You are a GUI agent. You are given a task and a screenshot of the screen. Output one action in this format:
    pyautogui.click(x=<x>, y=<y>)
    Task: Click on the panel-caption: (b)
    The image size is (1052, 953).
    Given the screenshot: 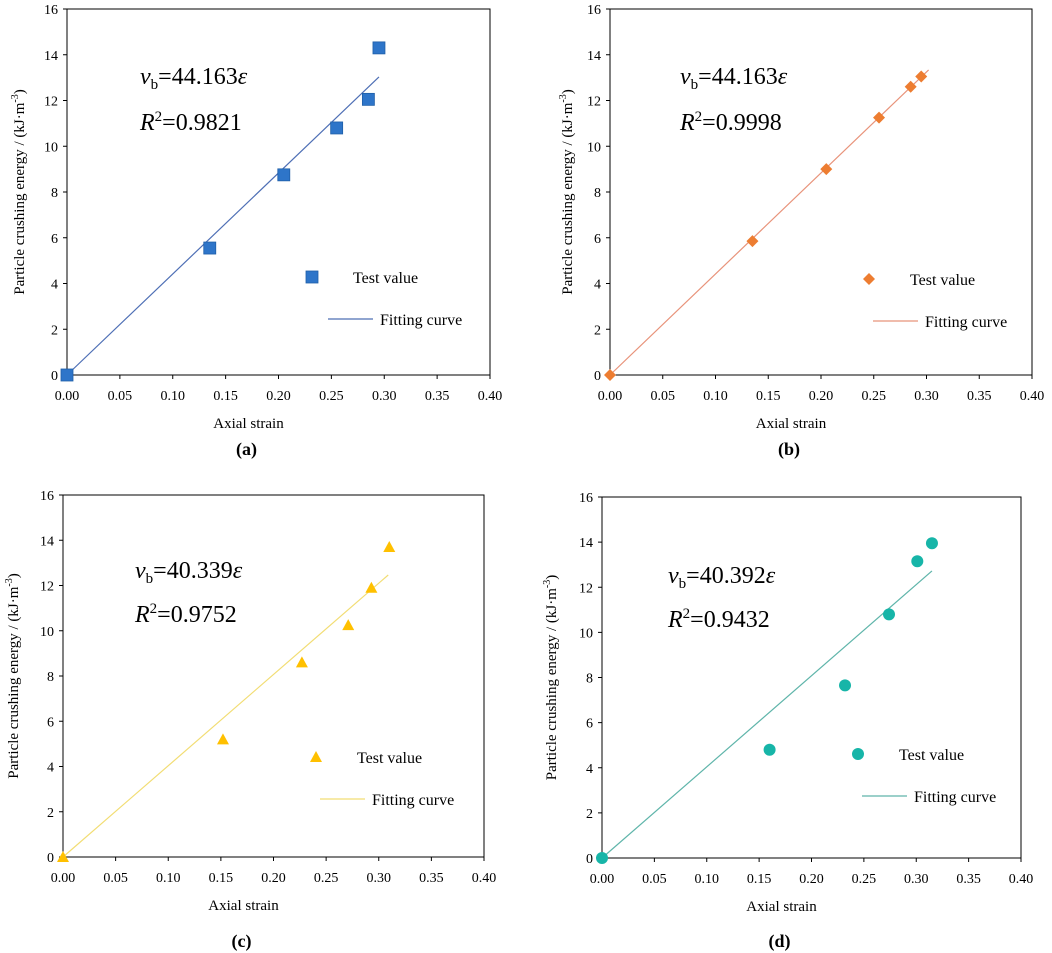 What is the action you would take?
    pyautogui.click(x=789, y=449)
    